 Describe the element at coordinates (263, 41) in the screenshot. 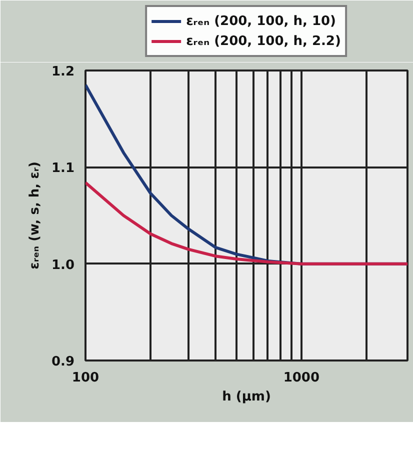

I see `legend-label: εᵣₑₙ (200, 100, h, 2.2)` at that location.